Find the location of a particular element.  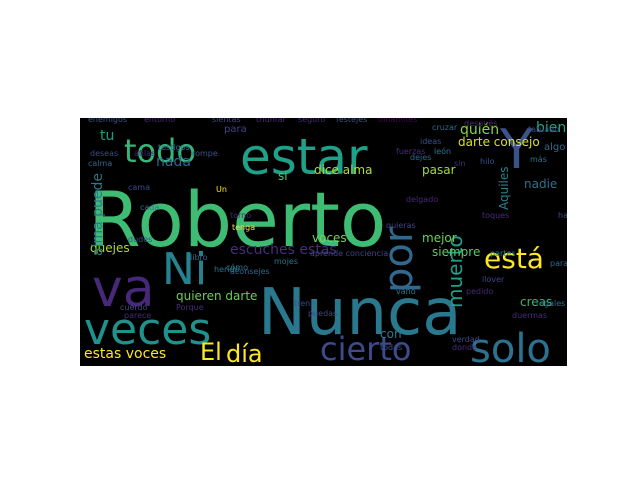

cloud-word: tatuado is located at coordinates (543, 129).